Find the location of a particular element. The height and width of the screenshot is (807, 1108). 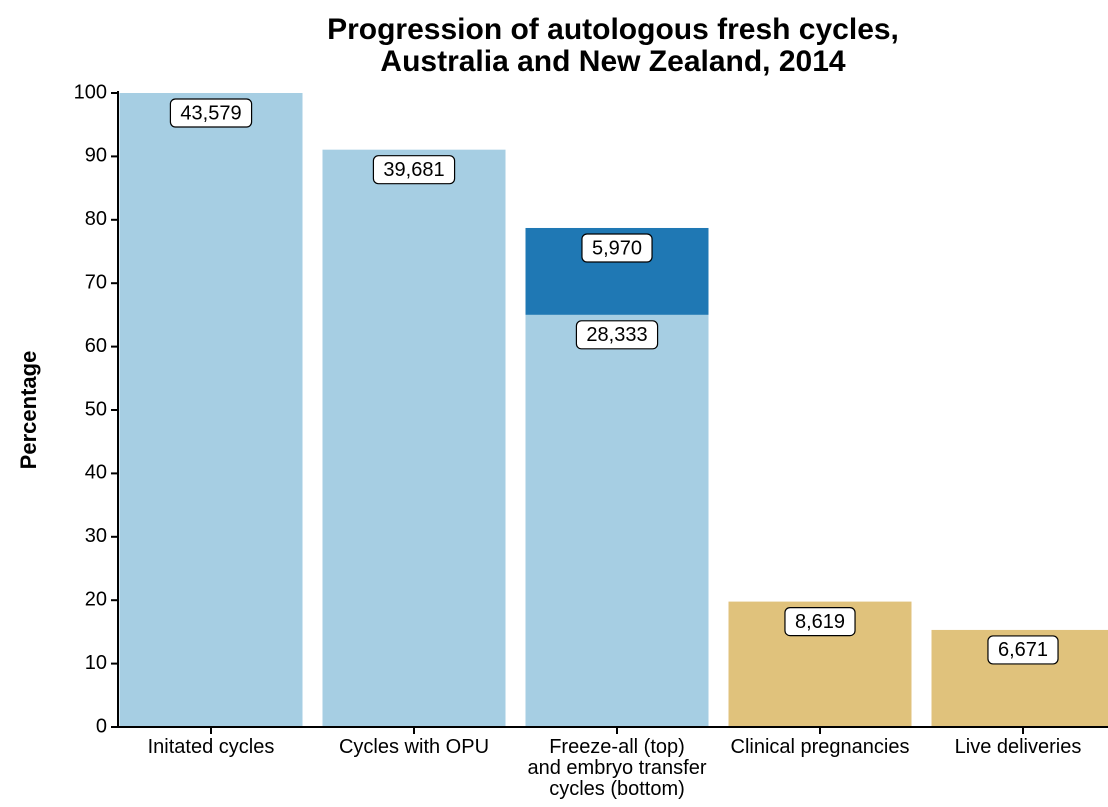

y-tick-label: 90 is located at coordinates (96, 156).